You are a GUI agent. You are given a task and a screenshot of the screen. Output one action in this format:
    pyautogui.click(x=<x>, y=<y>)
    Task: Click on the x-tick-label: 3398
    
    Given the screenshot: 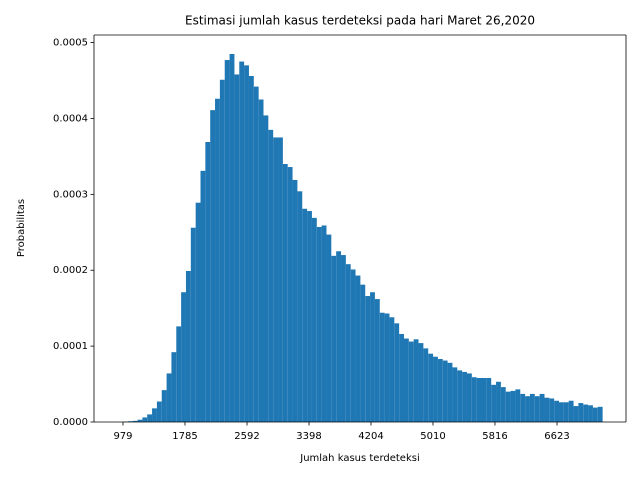 What is the action you would take?
    pyautogui.click(x=308, y=436)
    